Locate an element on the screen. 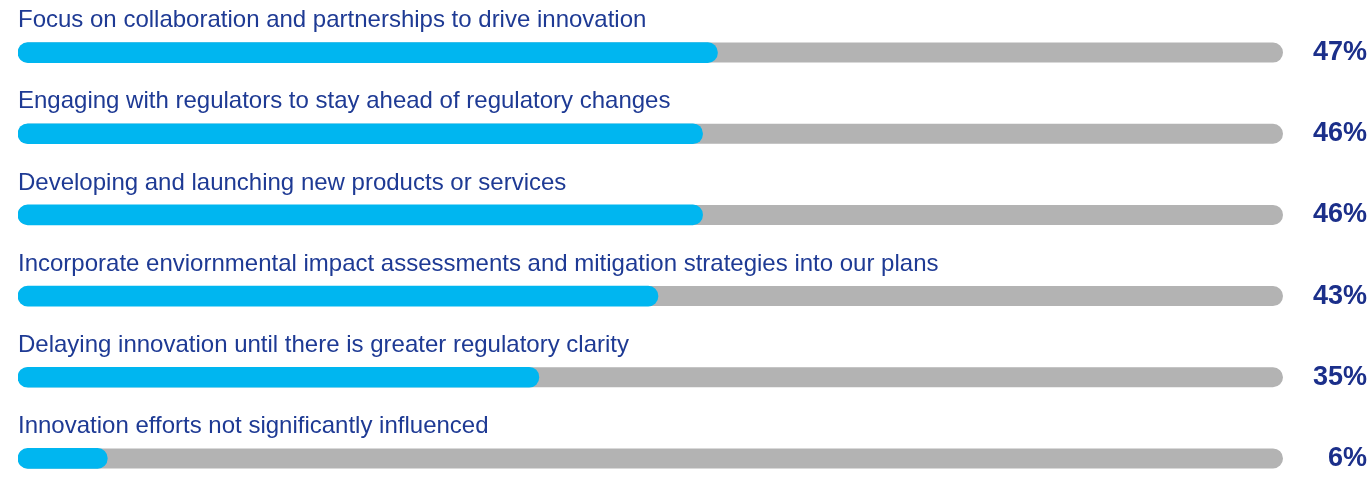 The width and height of the screenshot is (1371, 499). bar is located at coordinates (63, 458).